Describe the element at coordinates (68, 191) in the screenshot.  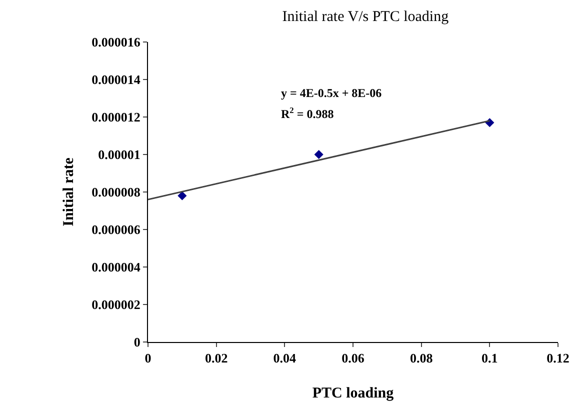
I see `y-axis-title: Initial rate` at that location.